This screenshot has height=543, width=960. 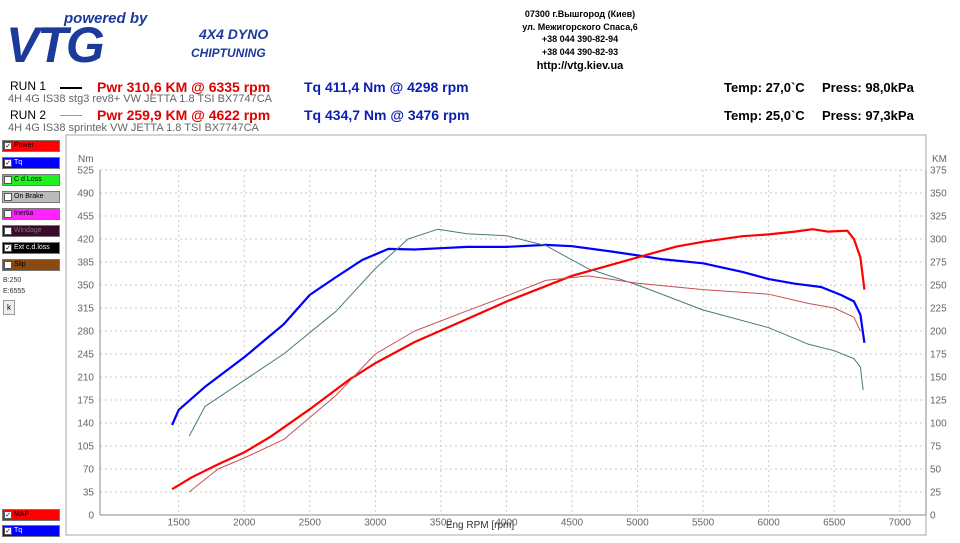 I want to click on run1-power: Pwr 310,6 KM @ 6335 rpm, so click(x=184, y=87).